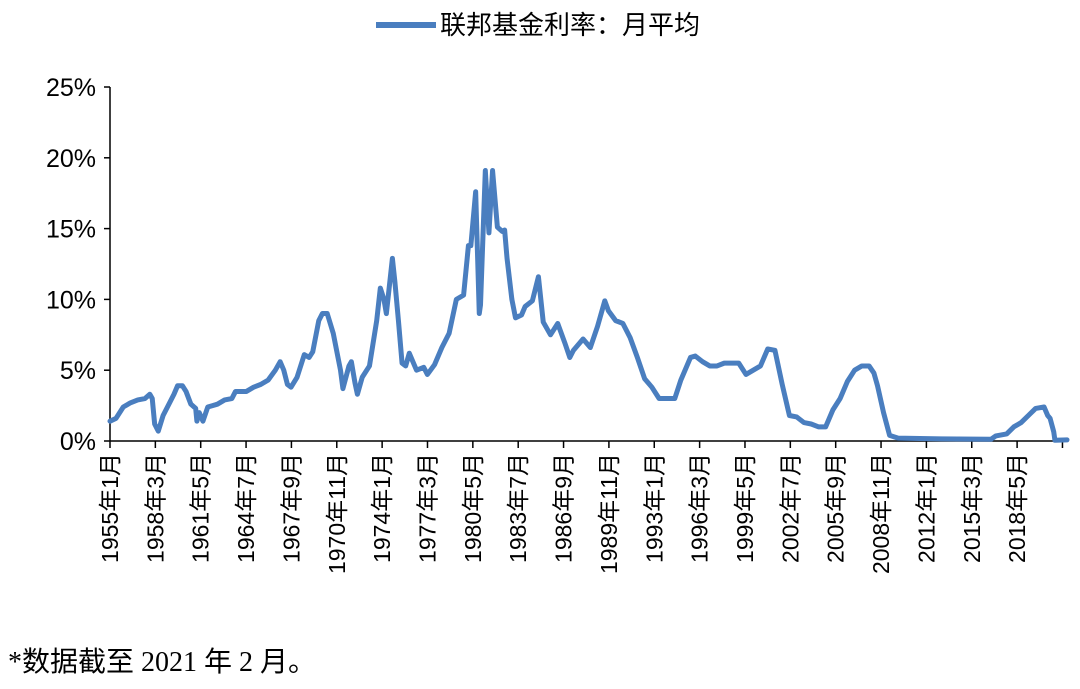  What do you see at coordinates (790, 508) in the screenshot?
I see `x-tick-label: 2002年7月` at bounding box center [790, 508].